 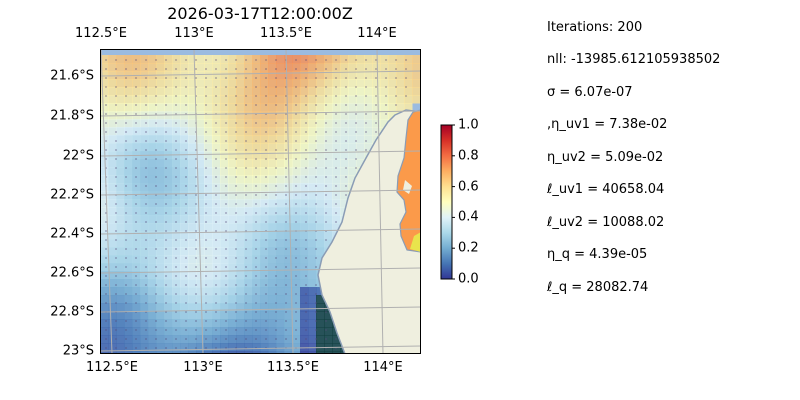 I want to click on colorbar-tick: 0.2, so click(x=468, y=248).